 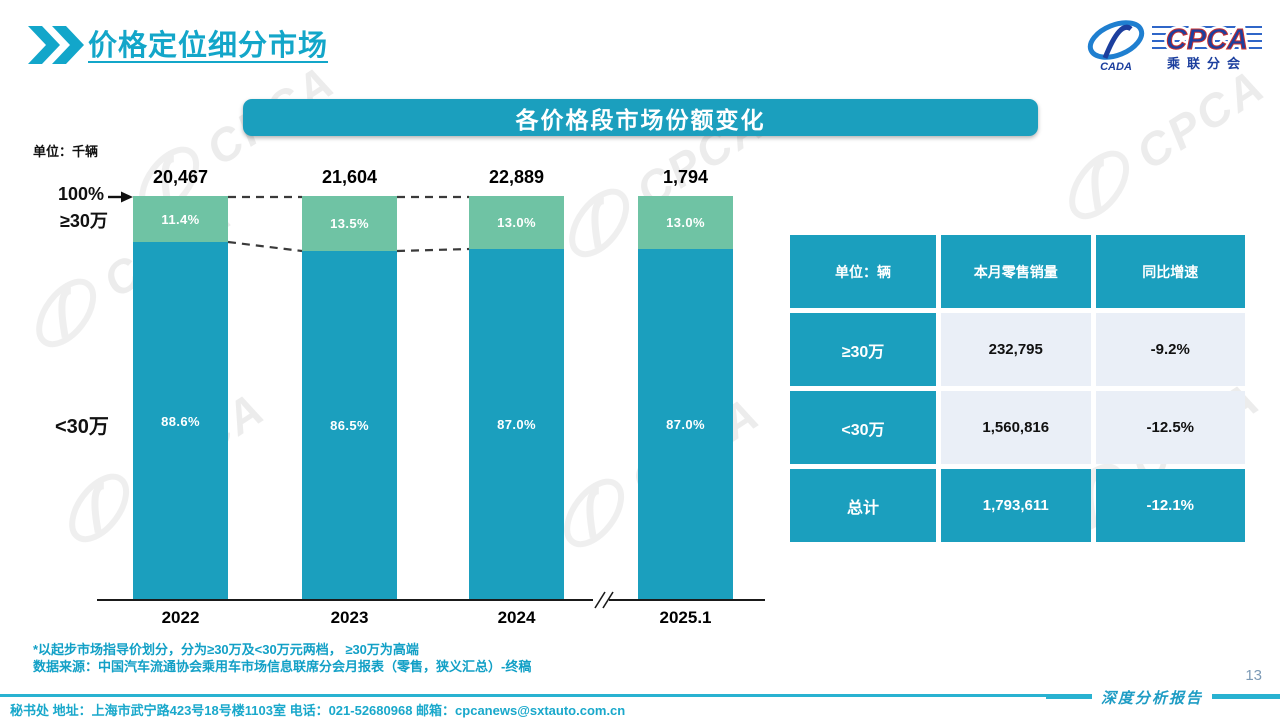 What do you see at coordinates (66, 151) in the screenshot?
I see `chart-unit-label: 单位：千辆` at bounding box center [66, 151].